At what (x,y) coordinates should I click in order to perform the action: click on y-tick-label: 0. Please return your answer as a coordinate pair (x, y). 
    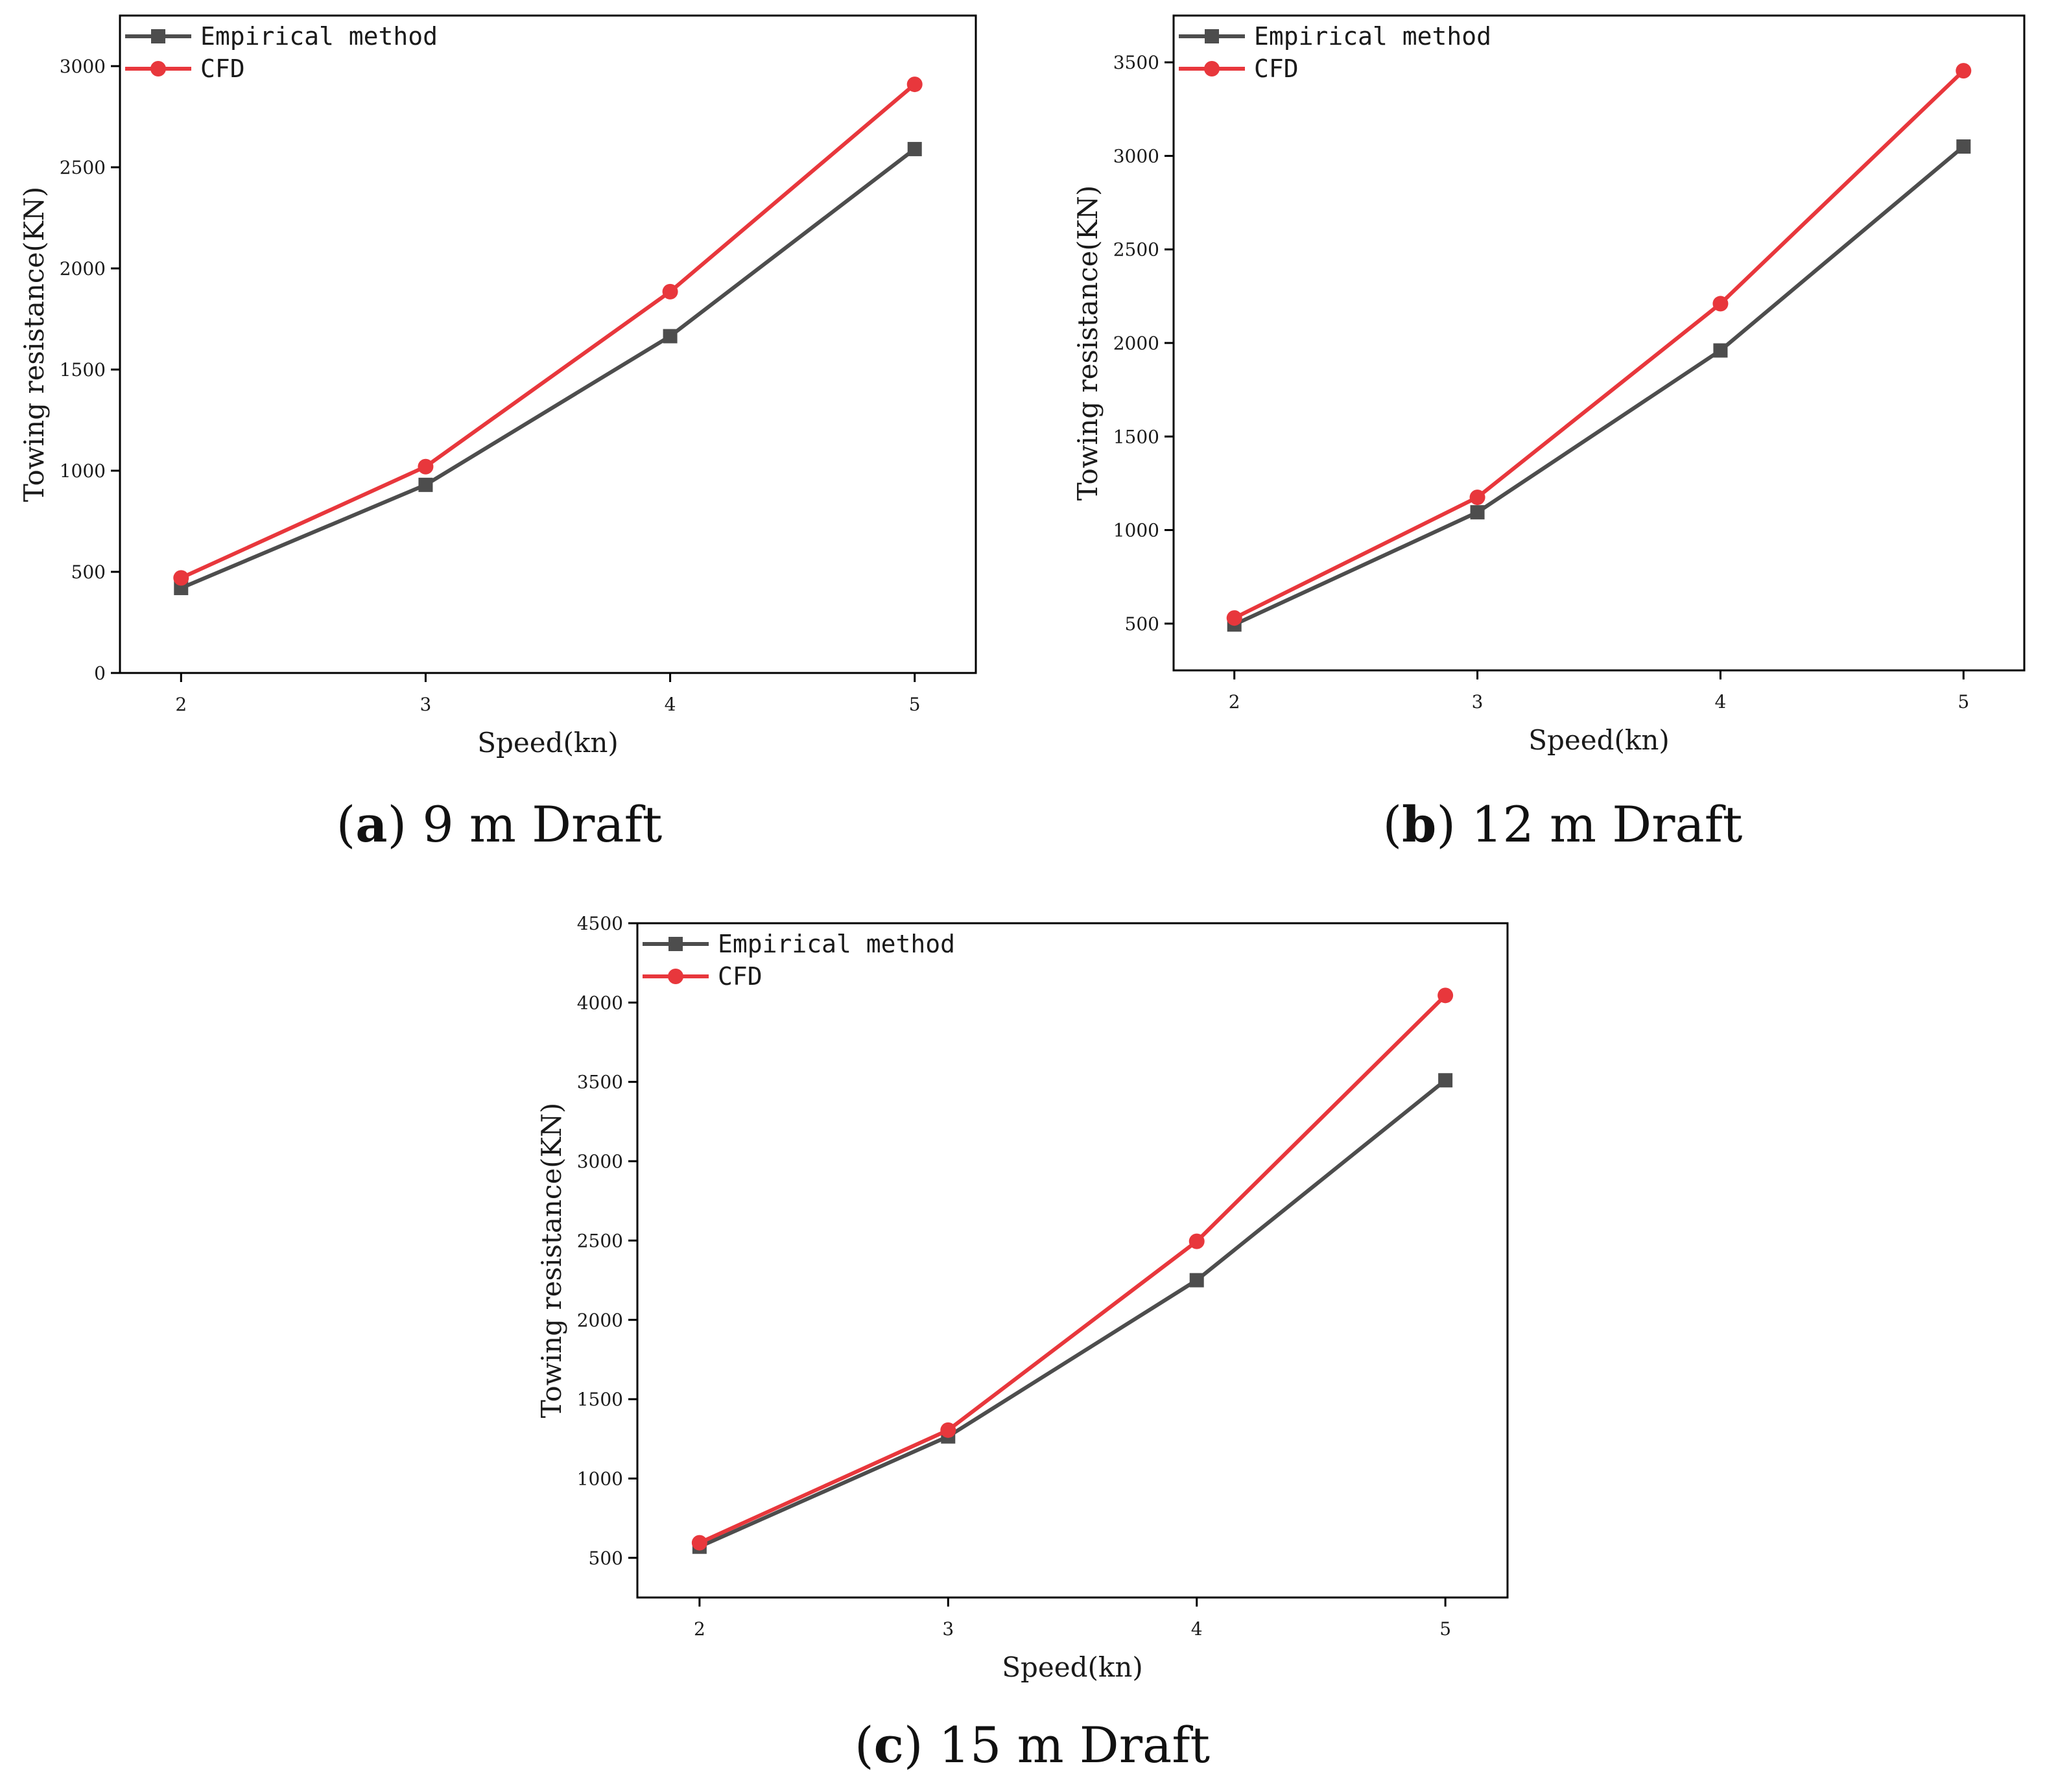
    Looking at the image, I should click on (100, 673).